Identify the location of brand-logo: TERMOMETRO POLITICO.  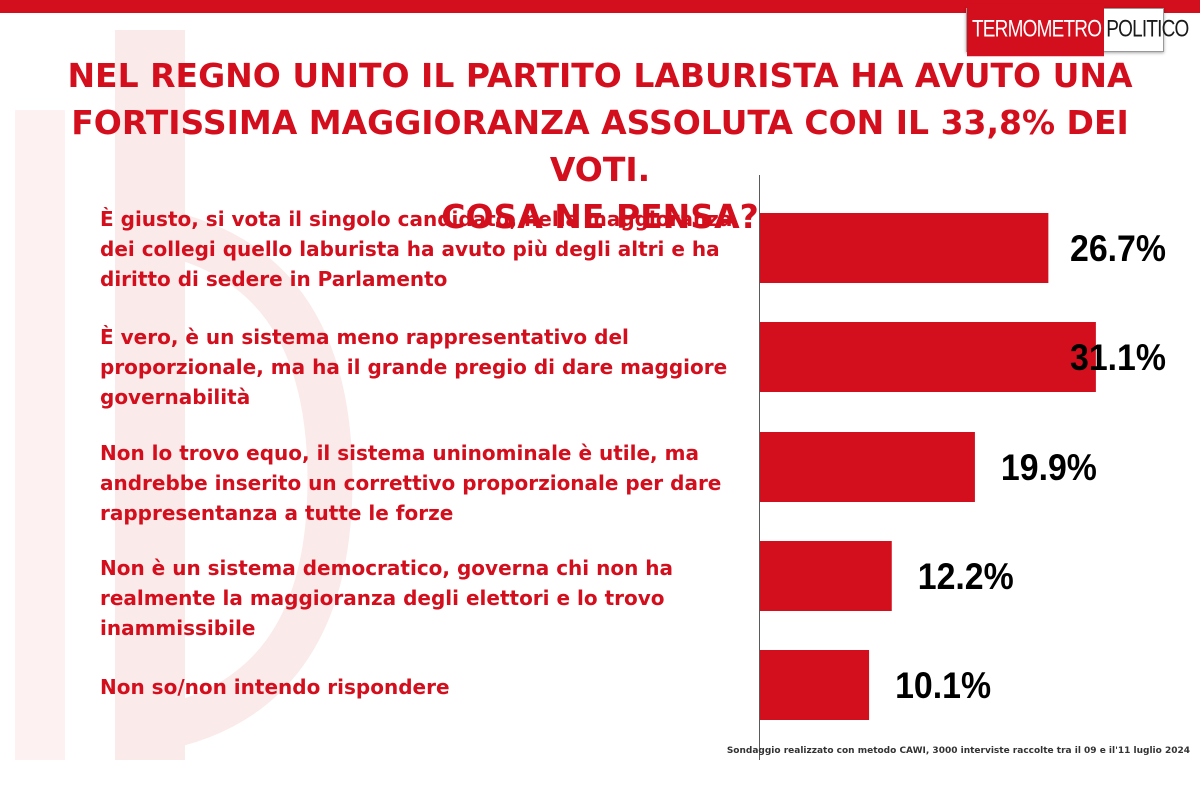
(1077, 30).